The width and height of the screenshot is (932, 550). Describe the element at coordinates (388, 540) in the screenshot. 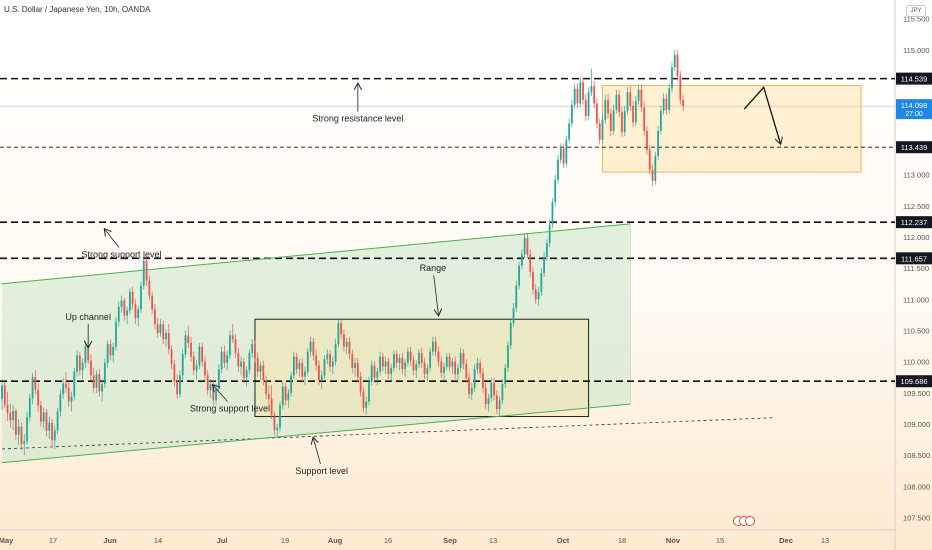

I see `time-tick-label: 16` at that location.